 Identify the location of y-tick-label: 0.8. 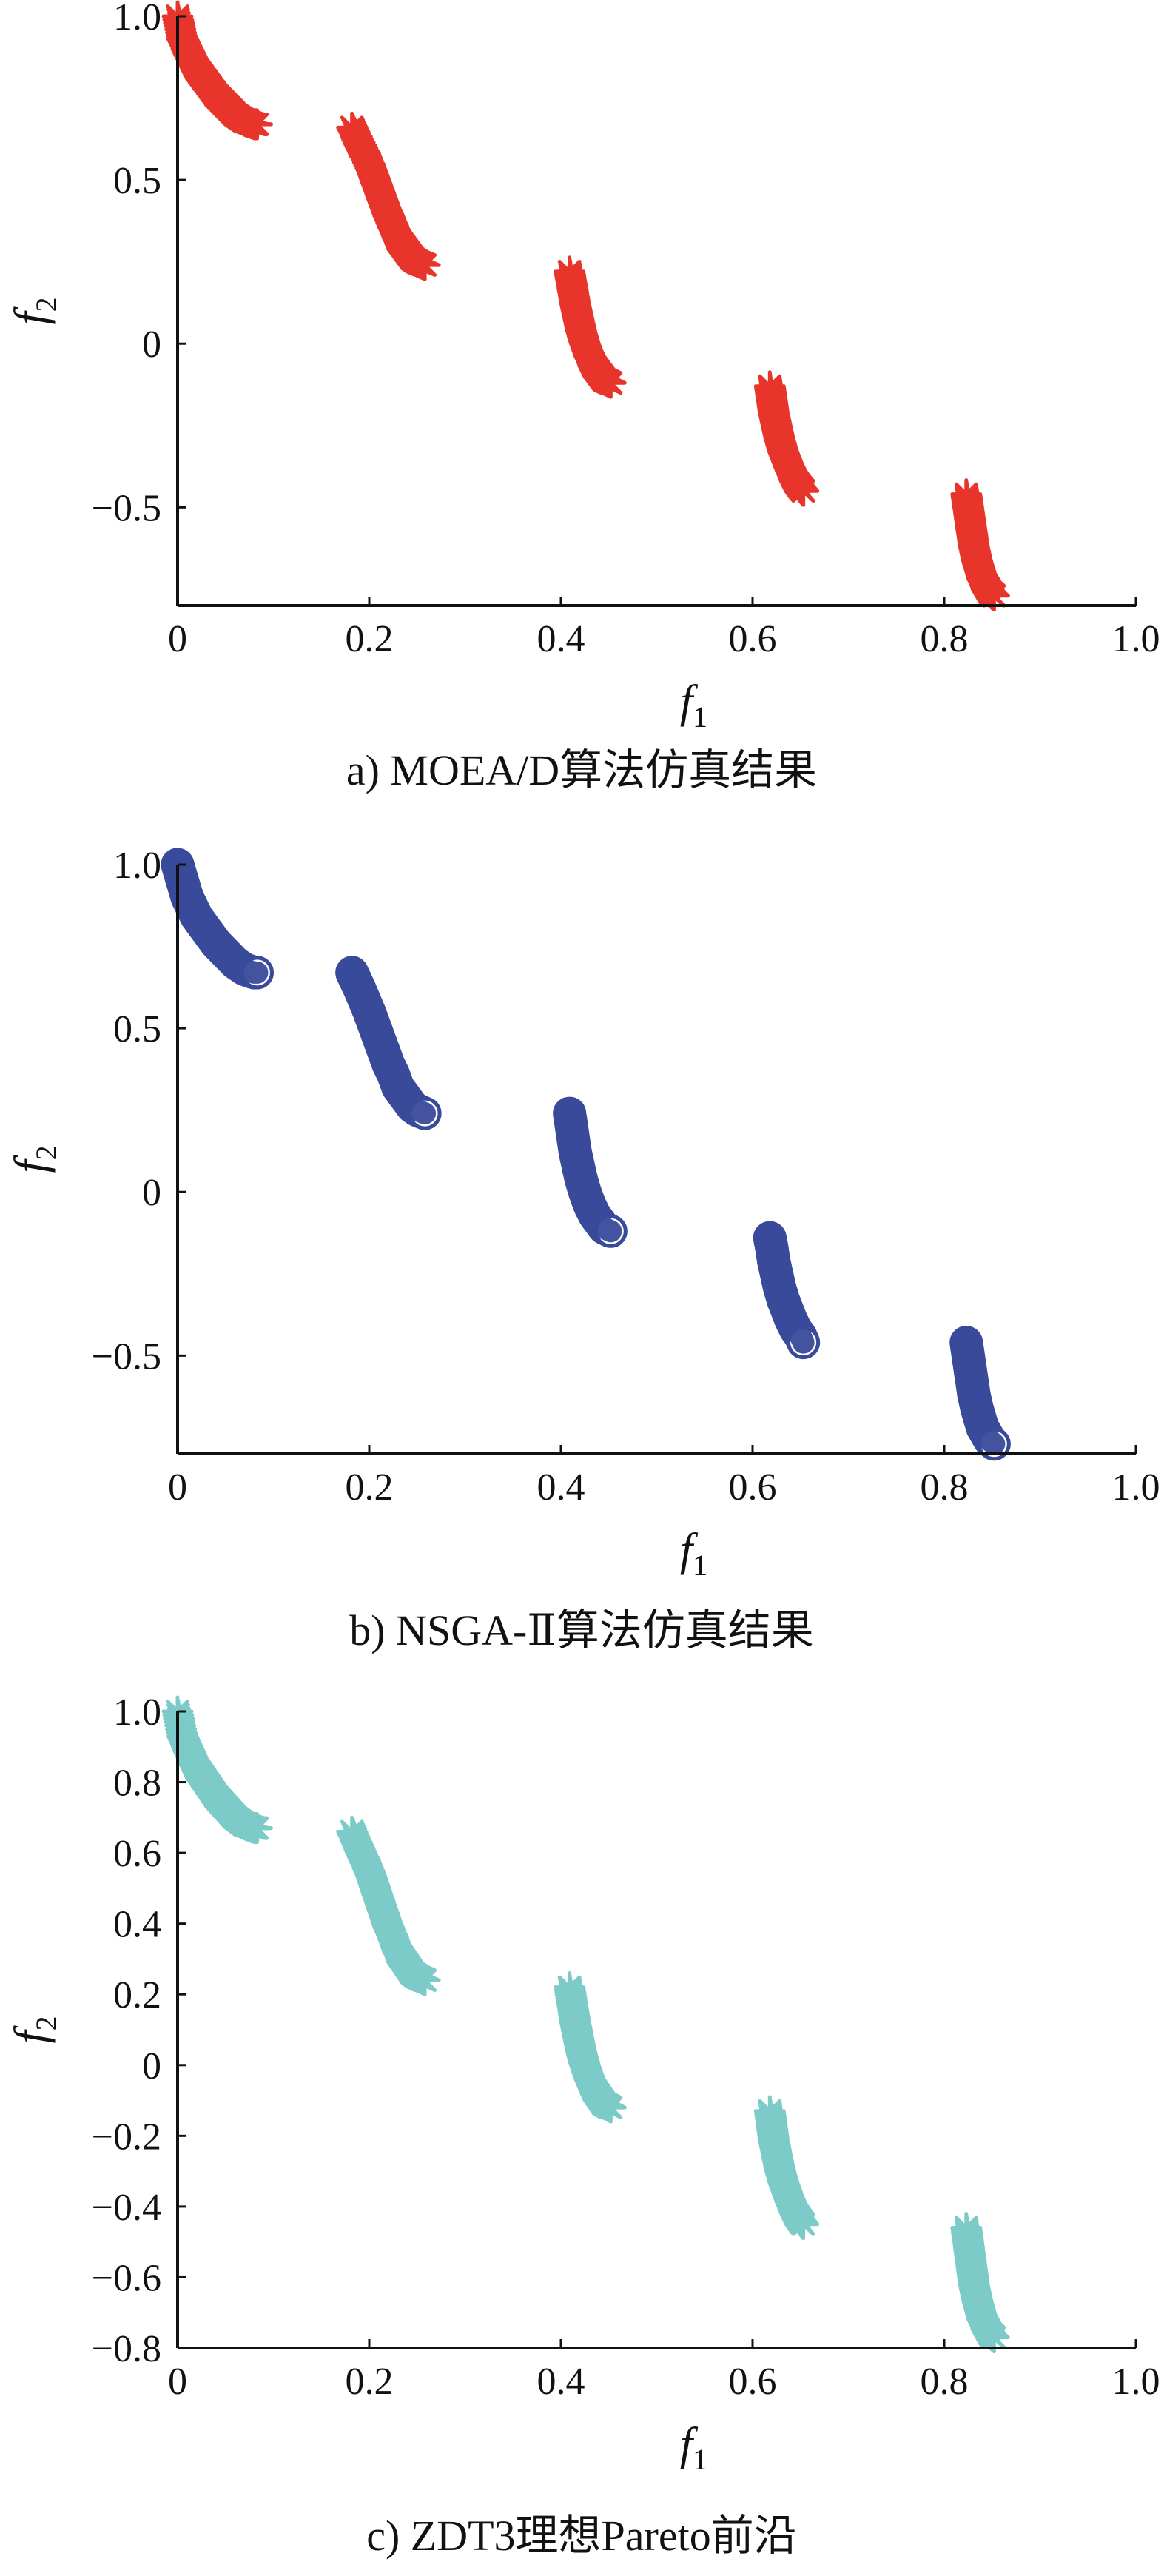
(137, 1783).